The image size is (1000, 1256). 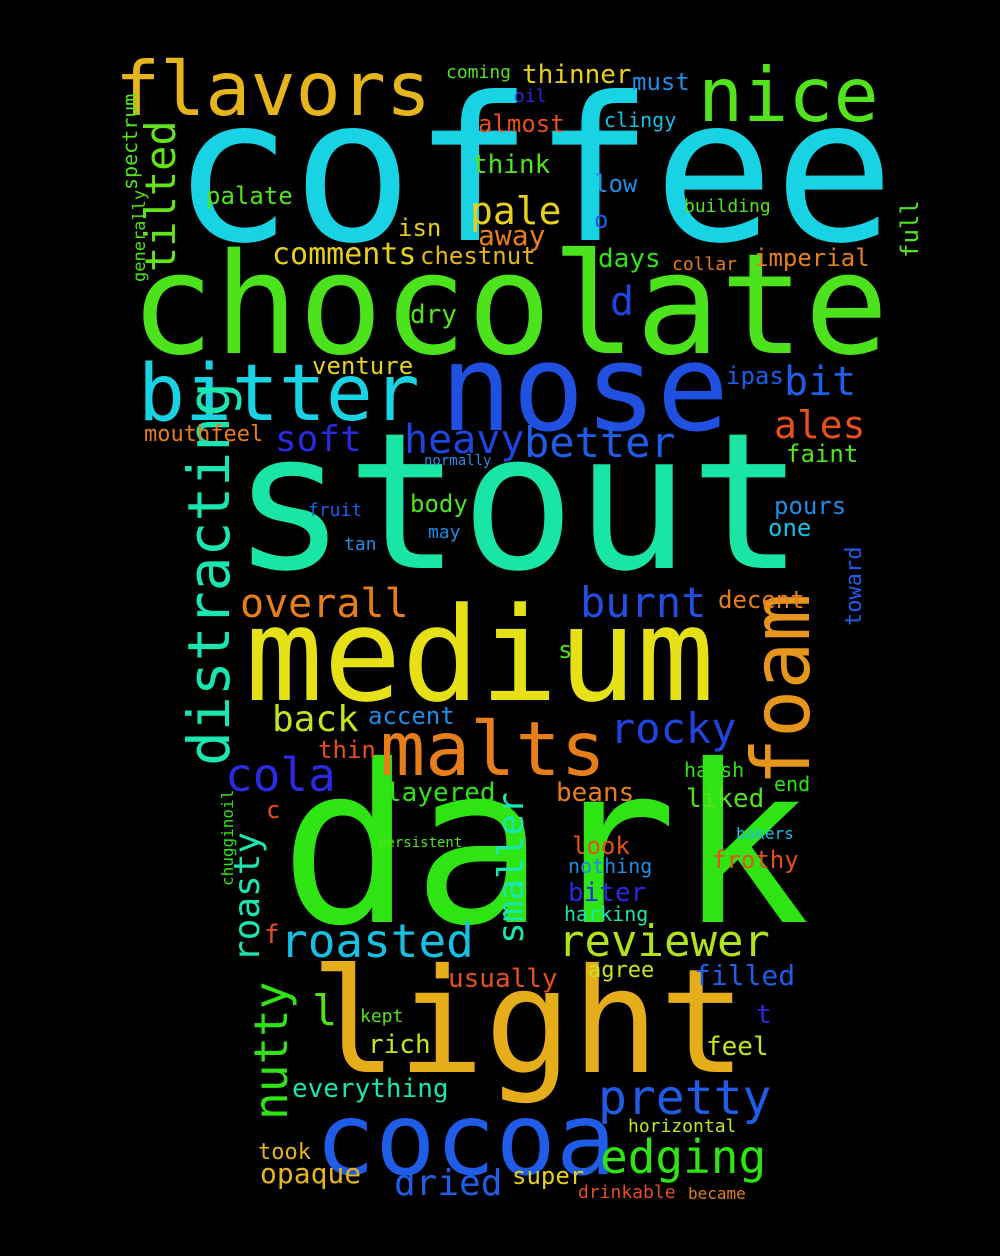 I want to click on word-cloud-word: pours, so click(x=810, y=506).